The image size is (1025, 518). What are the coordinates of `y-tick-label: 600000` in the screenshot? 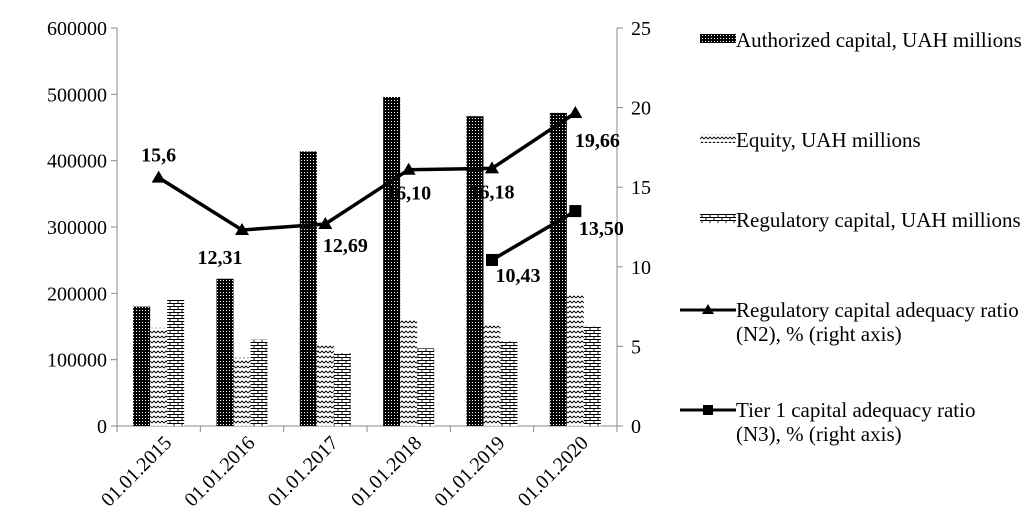 It's located at (77, 29).